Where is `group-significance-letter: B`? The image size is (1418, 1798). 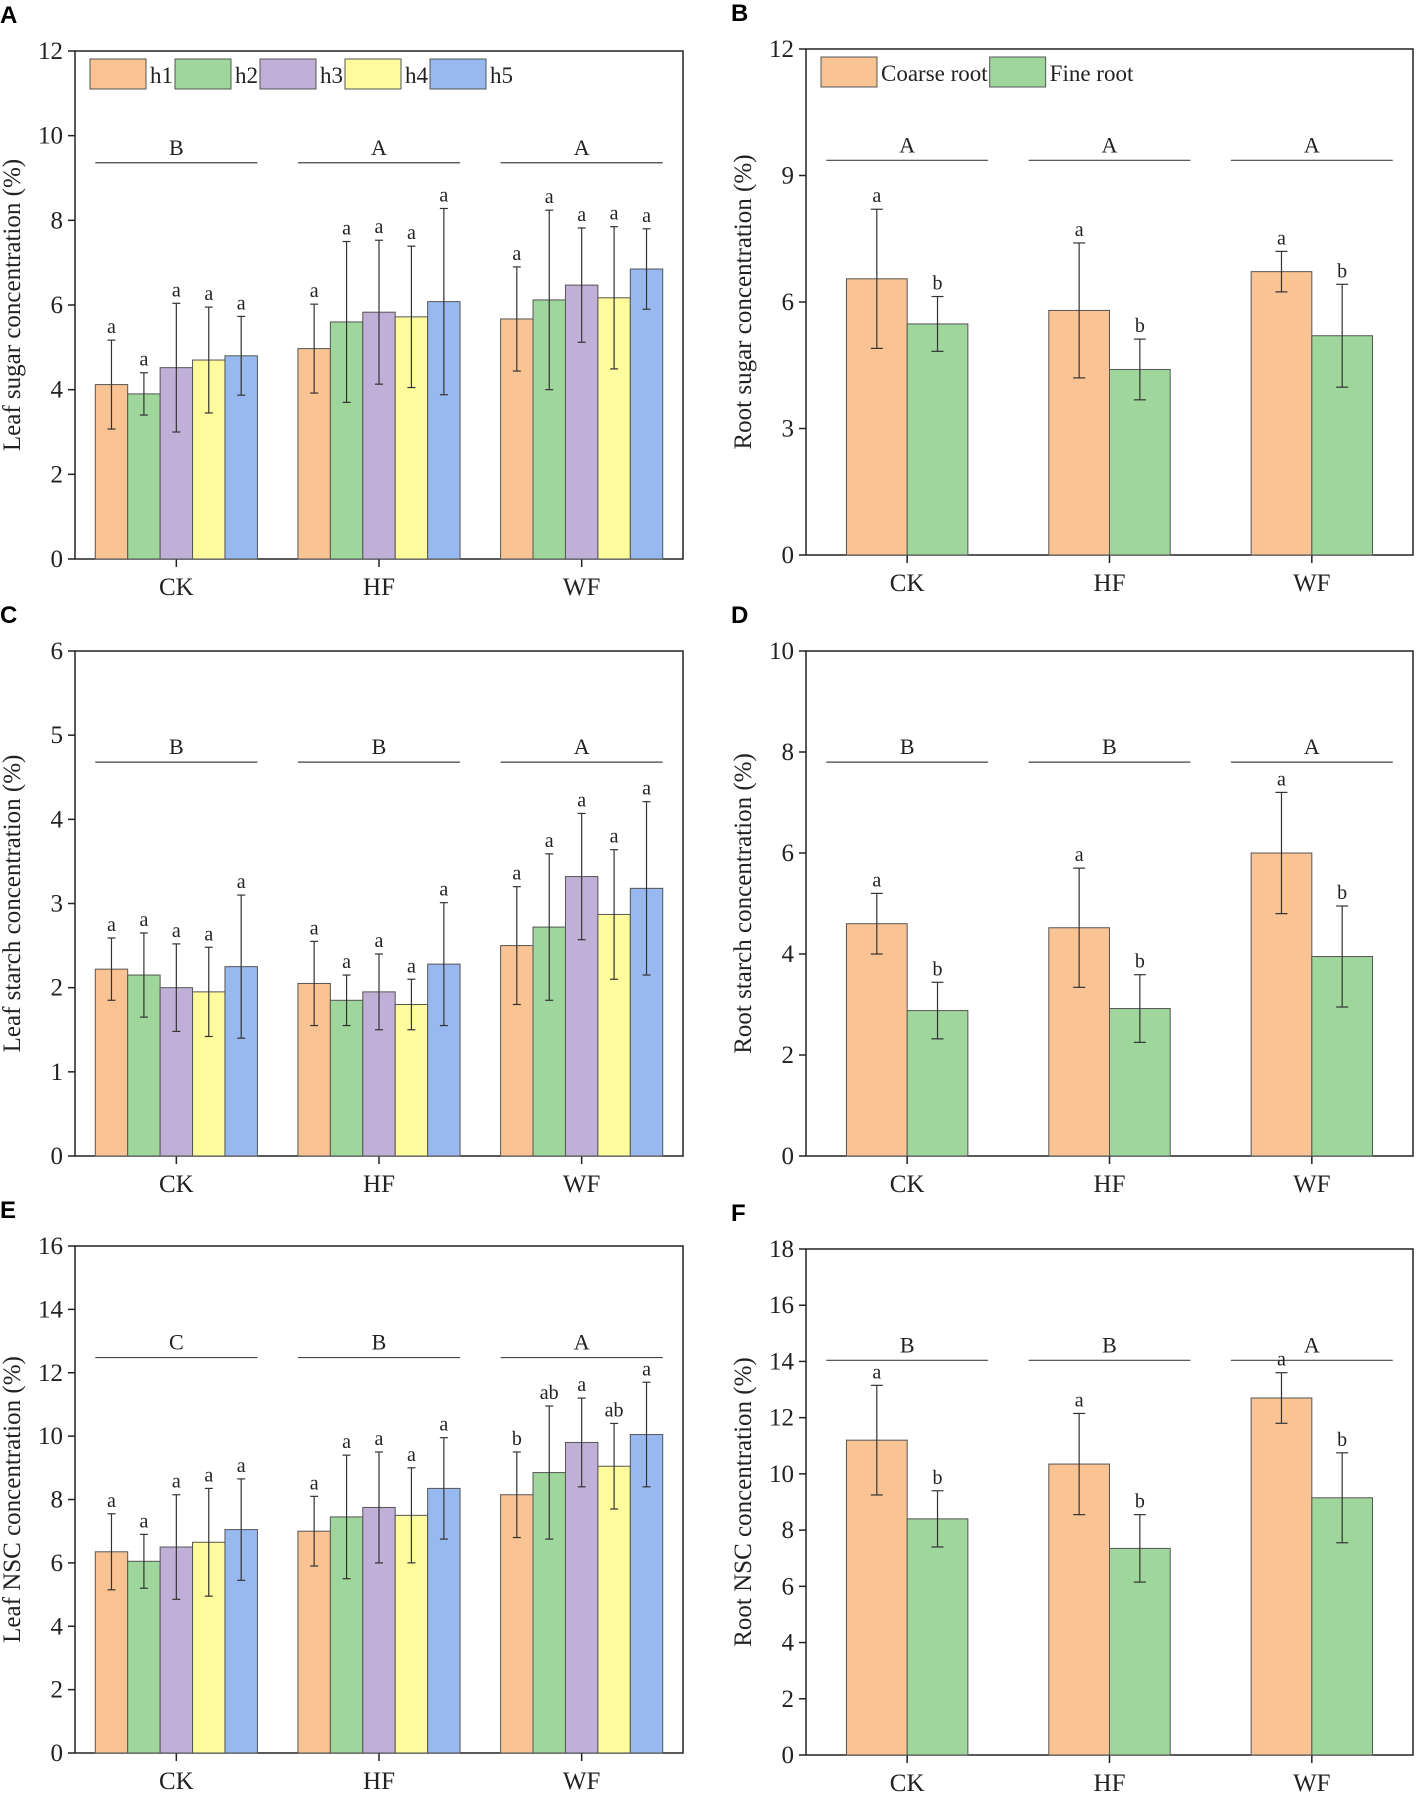 group-significance-letter: B is located at coordinates (379, 746).